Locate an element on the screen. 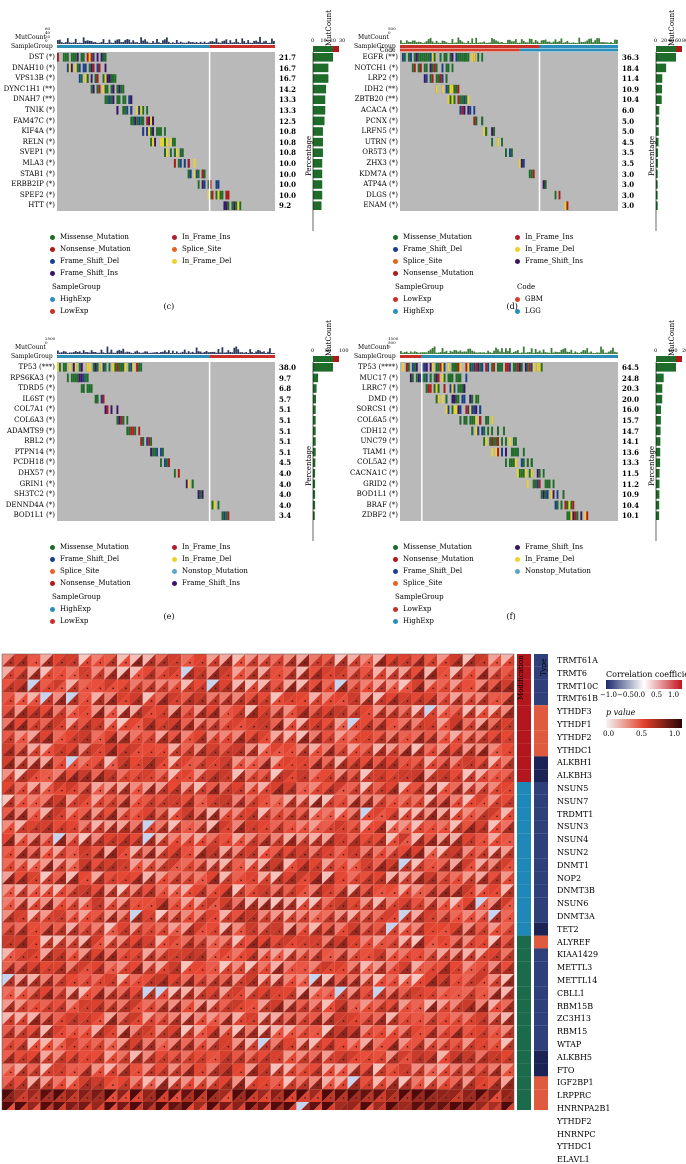  percent-label: 14.7 is located at coordinates (630, 431).